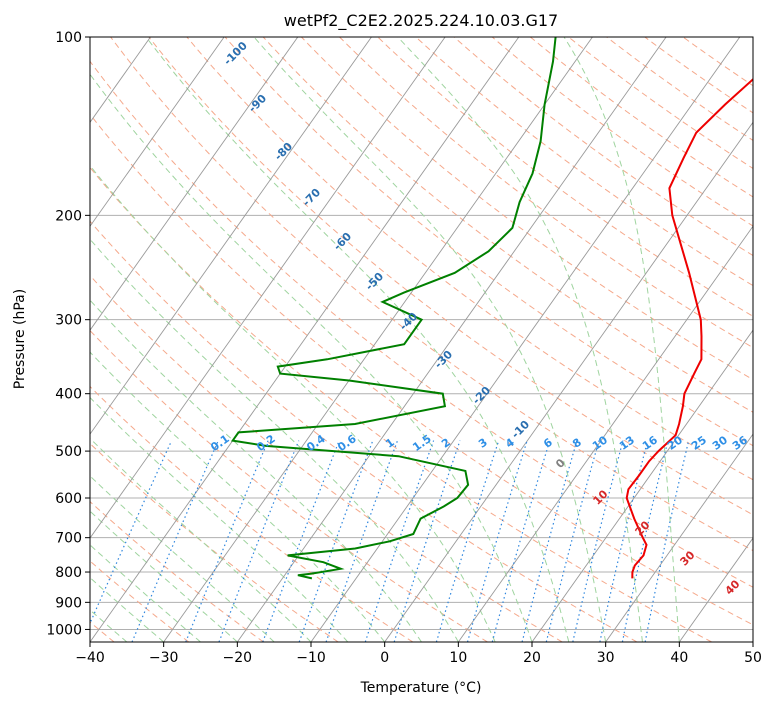 The width and height of the screenshot is (775, 708). What do you see at coordinates (68, 573) in the screenshot?
I see `y-tick-label: 800` at bounding box center [68, 573].